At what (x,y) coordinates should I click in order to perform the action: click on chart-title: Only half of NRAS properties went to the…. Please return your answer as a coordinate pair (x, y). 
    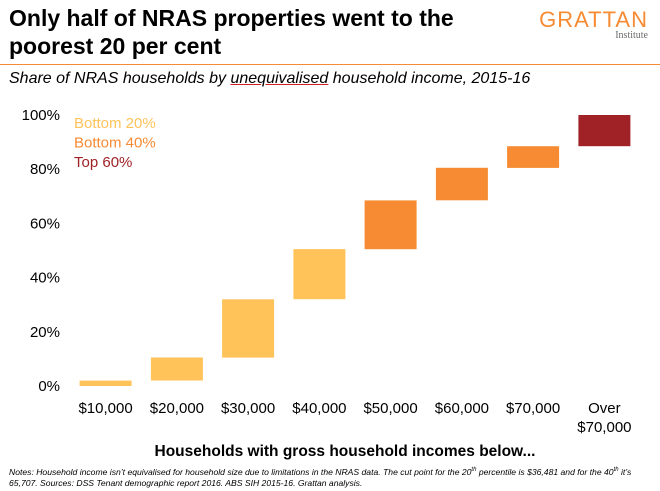
    Looking at the image, I should click on (231, 32).